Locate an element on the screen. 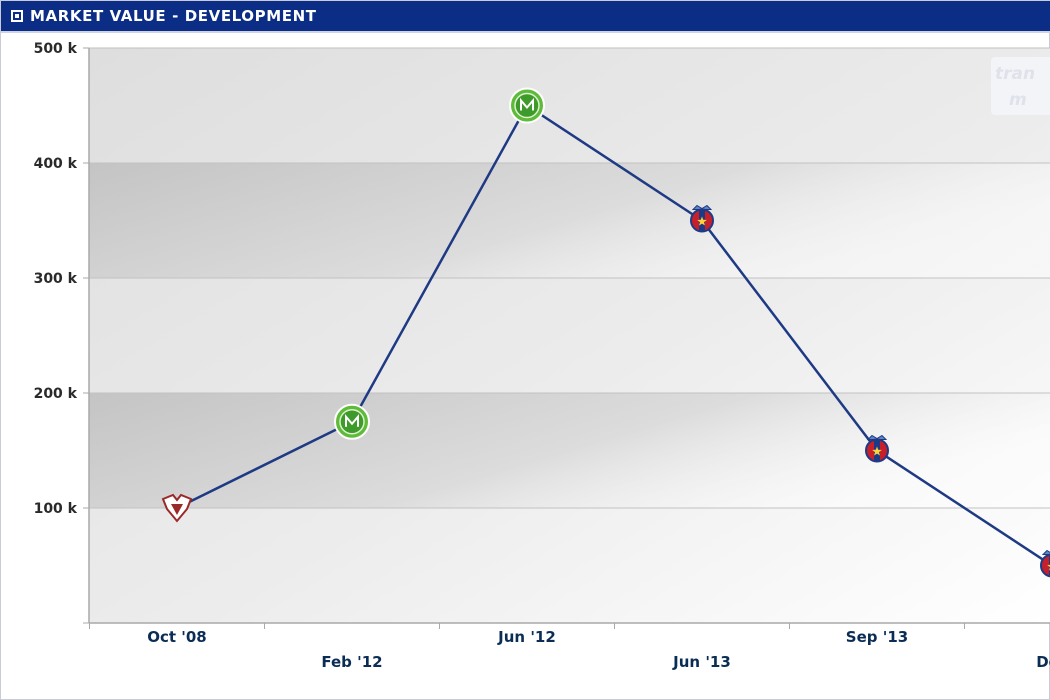  x-tick-label-4: Sep '13 is located at coordinates (877, 637).